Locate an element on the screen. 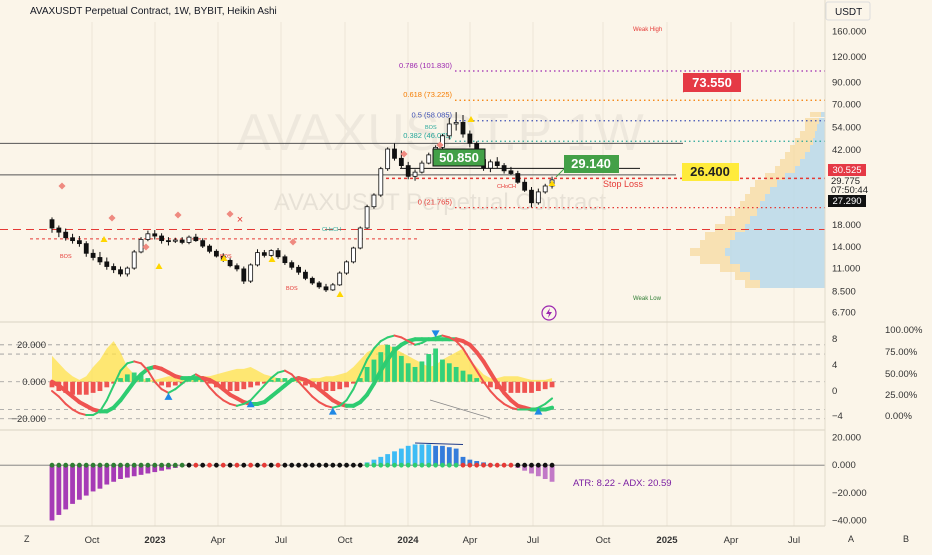  osc1-right-axis-label: 50.00% is located at coordinates (901, 374).